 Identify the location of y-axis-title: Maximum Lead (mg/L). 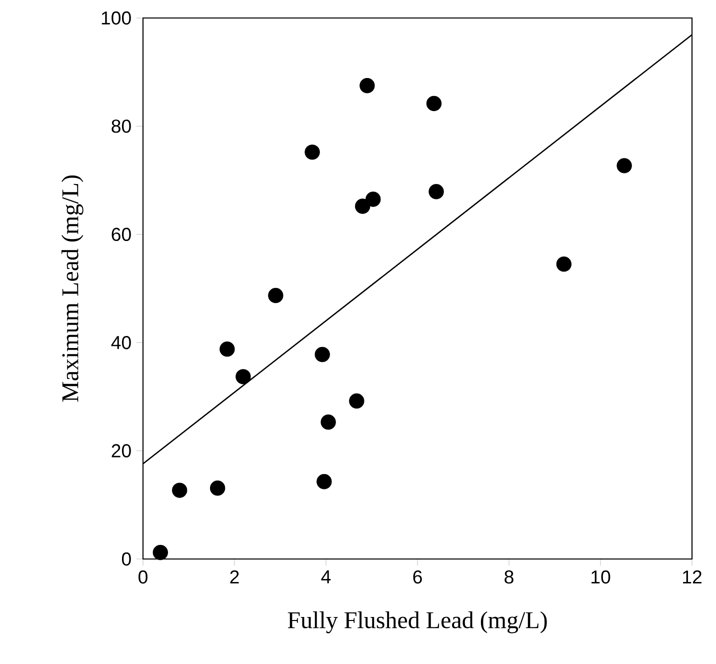
(72, 289).